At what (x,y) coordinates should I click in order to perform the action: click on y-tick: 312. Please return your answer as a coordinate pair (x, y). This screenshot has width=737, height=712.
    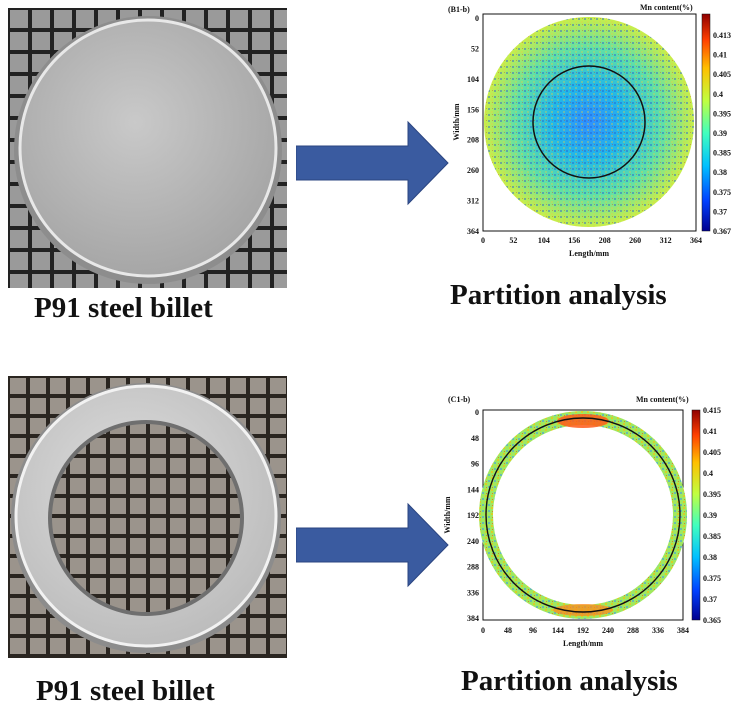
    Looking at the image, I should click on (473, 201).